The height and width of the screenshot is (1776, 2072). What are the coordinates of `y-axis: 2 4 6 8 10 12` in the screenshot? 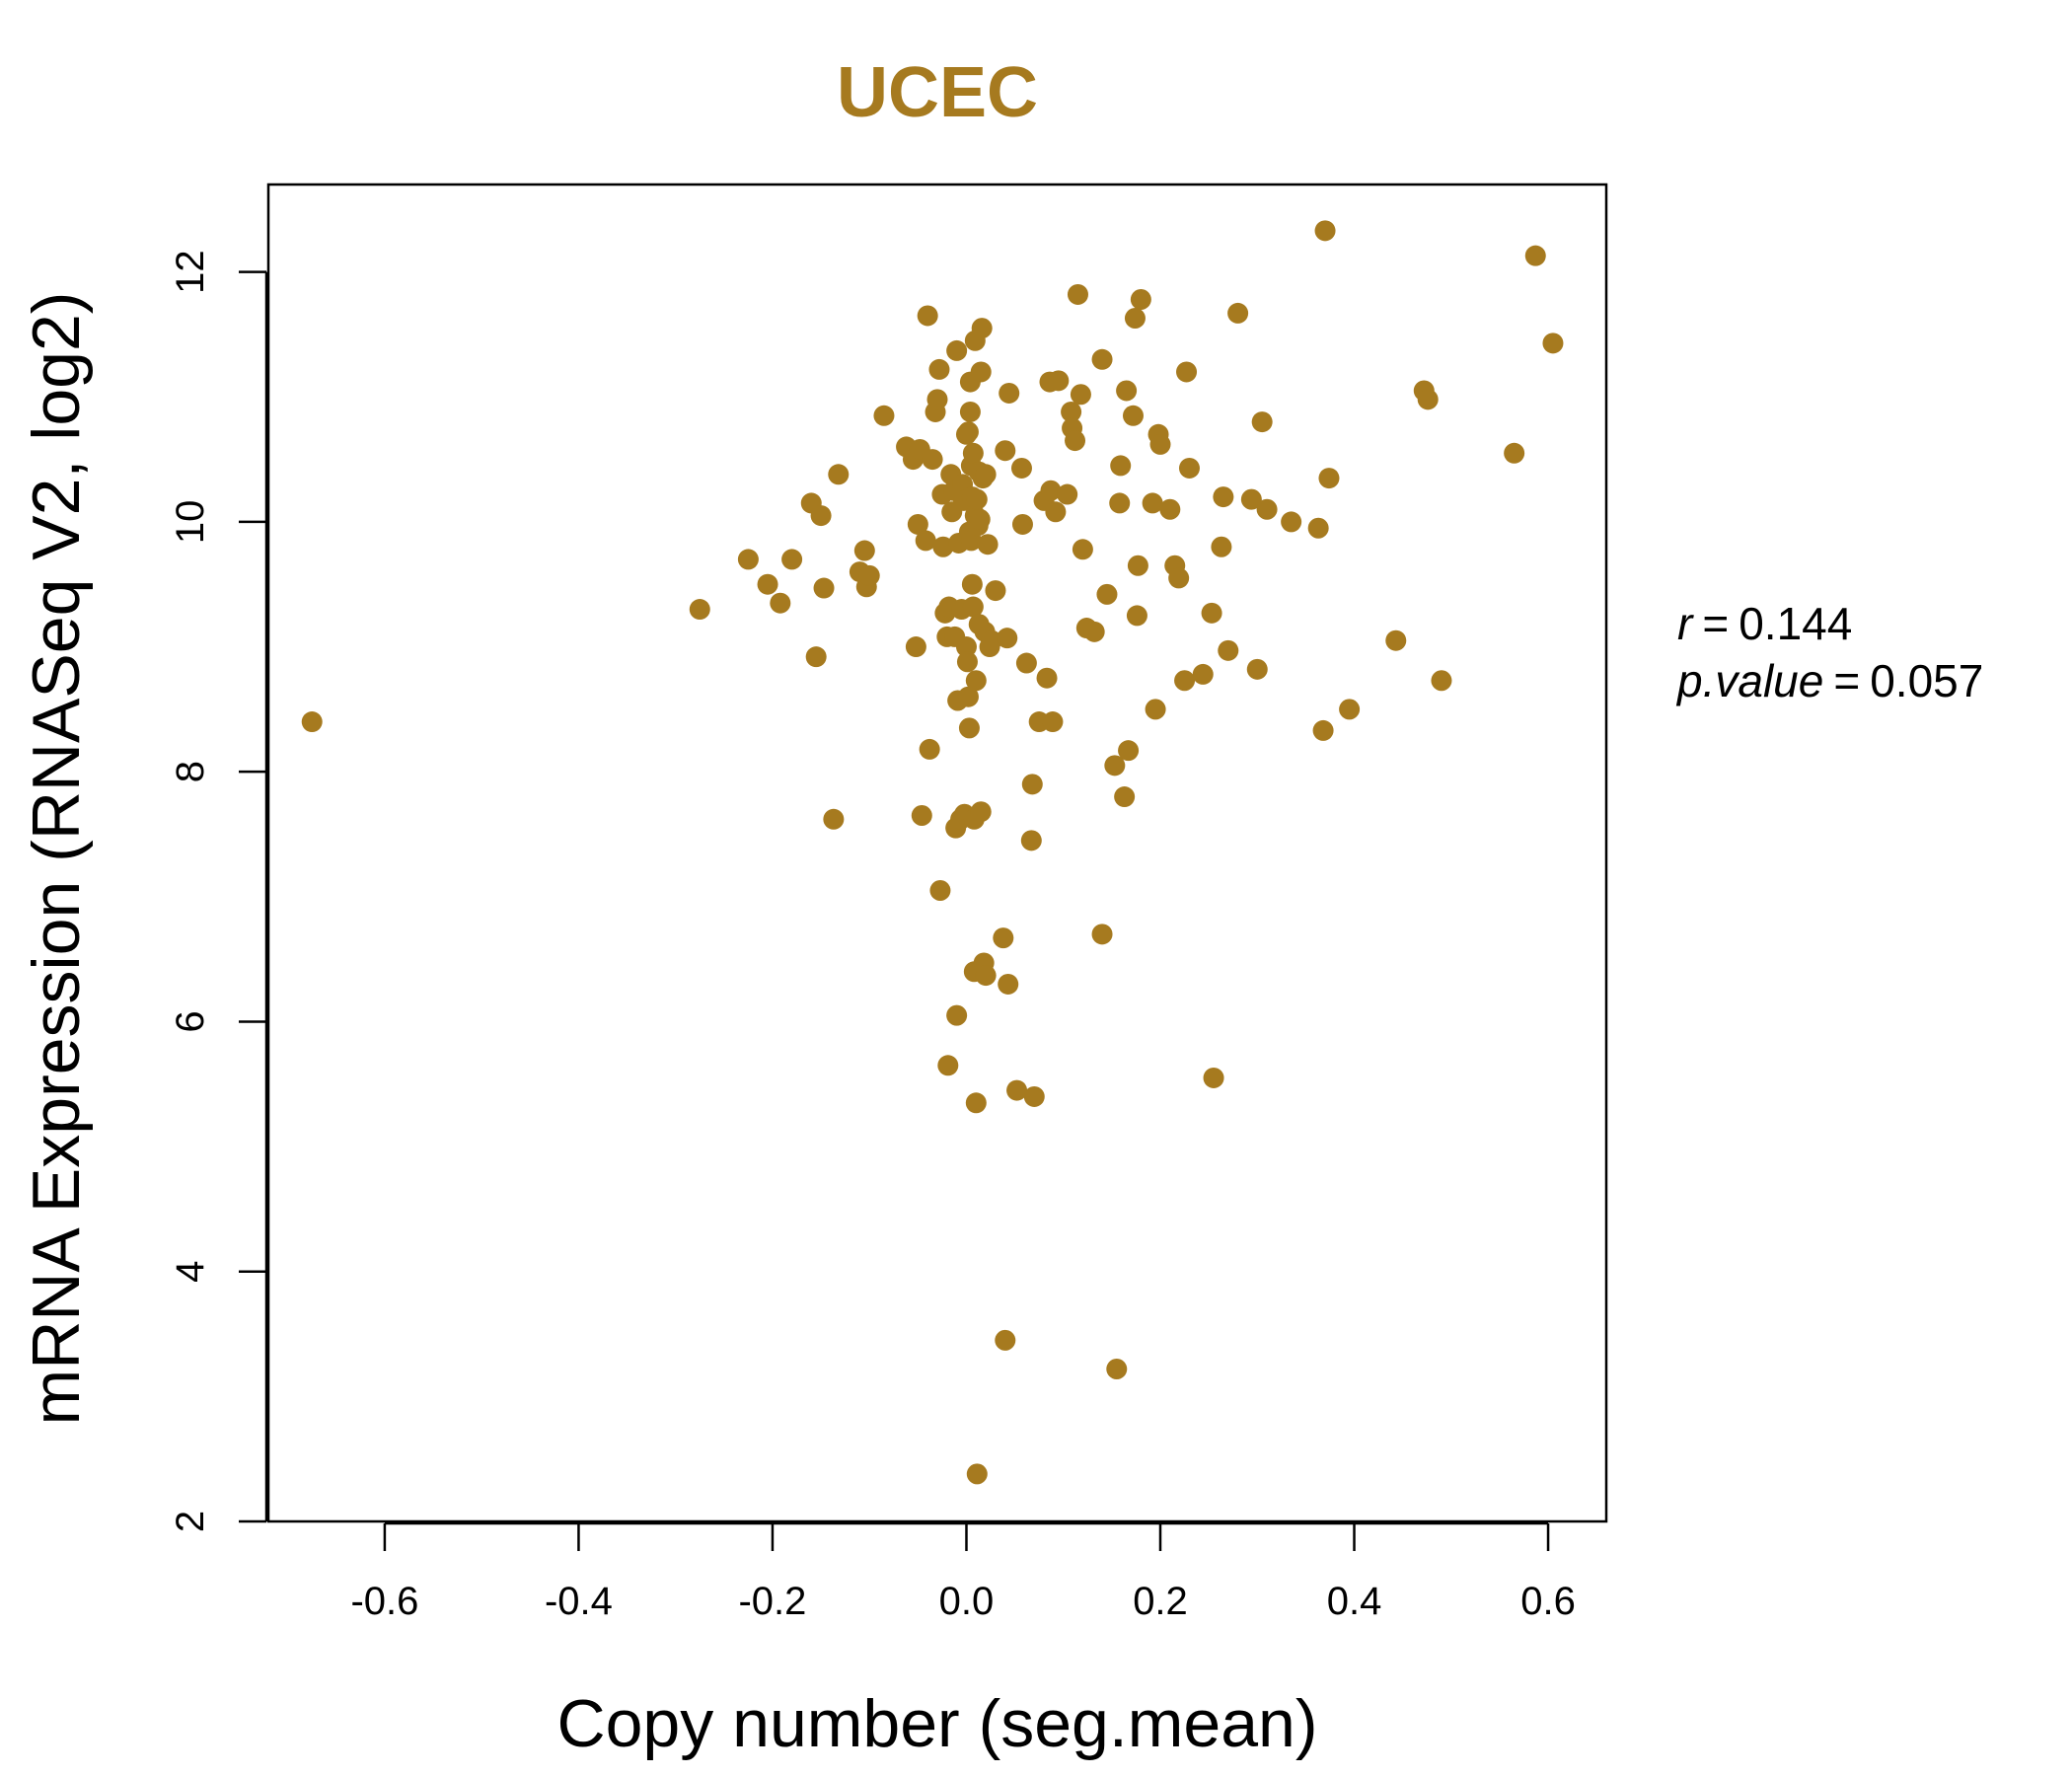 It's located at (218, 891).